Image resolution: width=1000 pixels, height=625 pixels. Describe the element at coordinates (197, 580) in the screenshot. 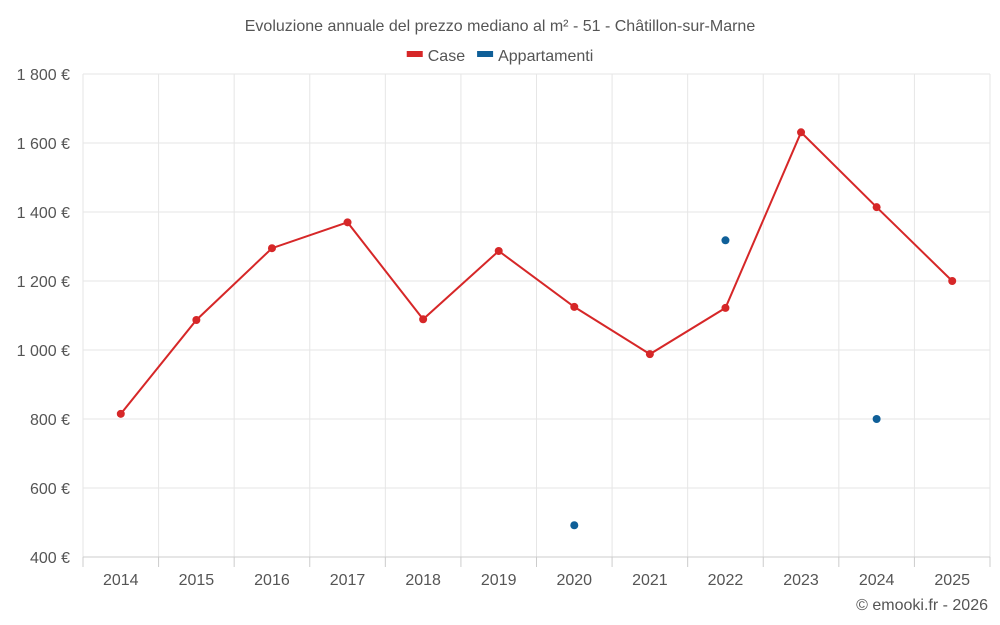

I see `x-tick-label: 2015` at that location.